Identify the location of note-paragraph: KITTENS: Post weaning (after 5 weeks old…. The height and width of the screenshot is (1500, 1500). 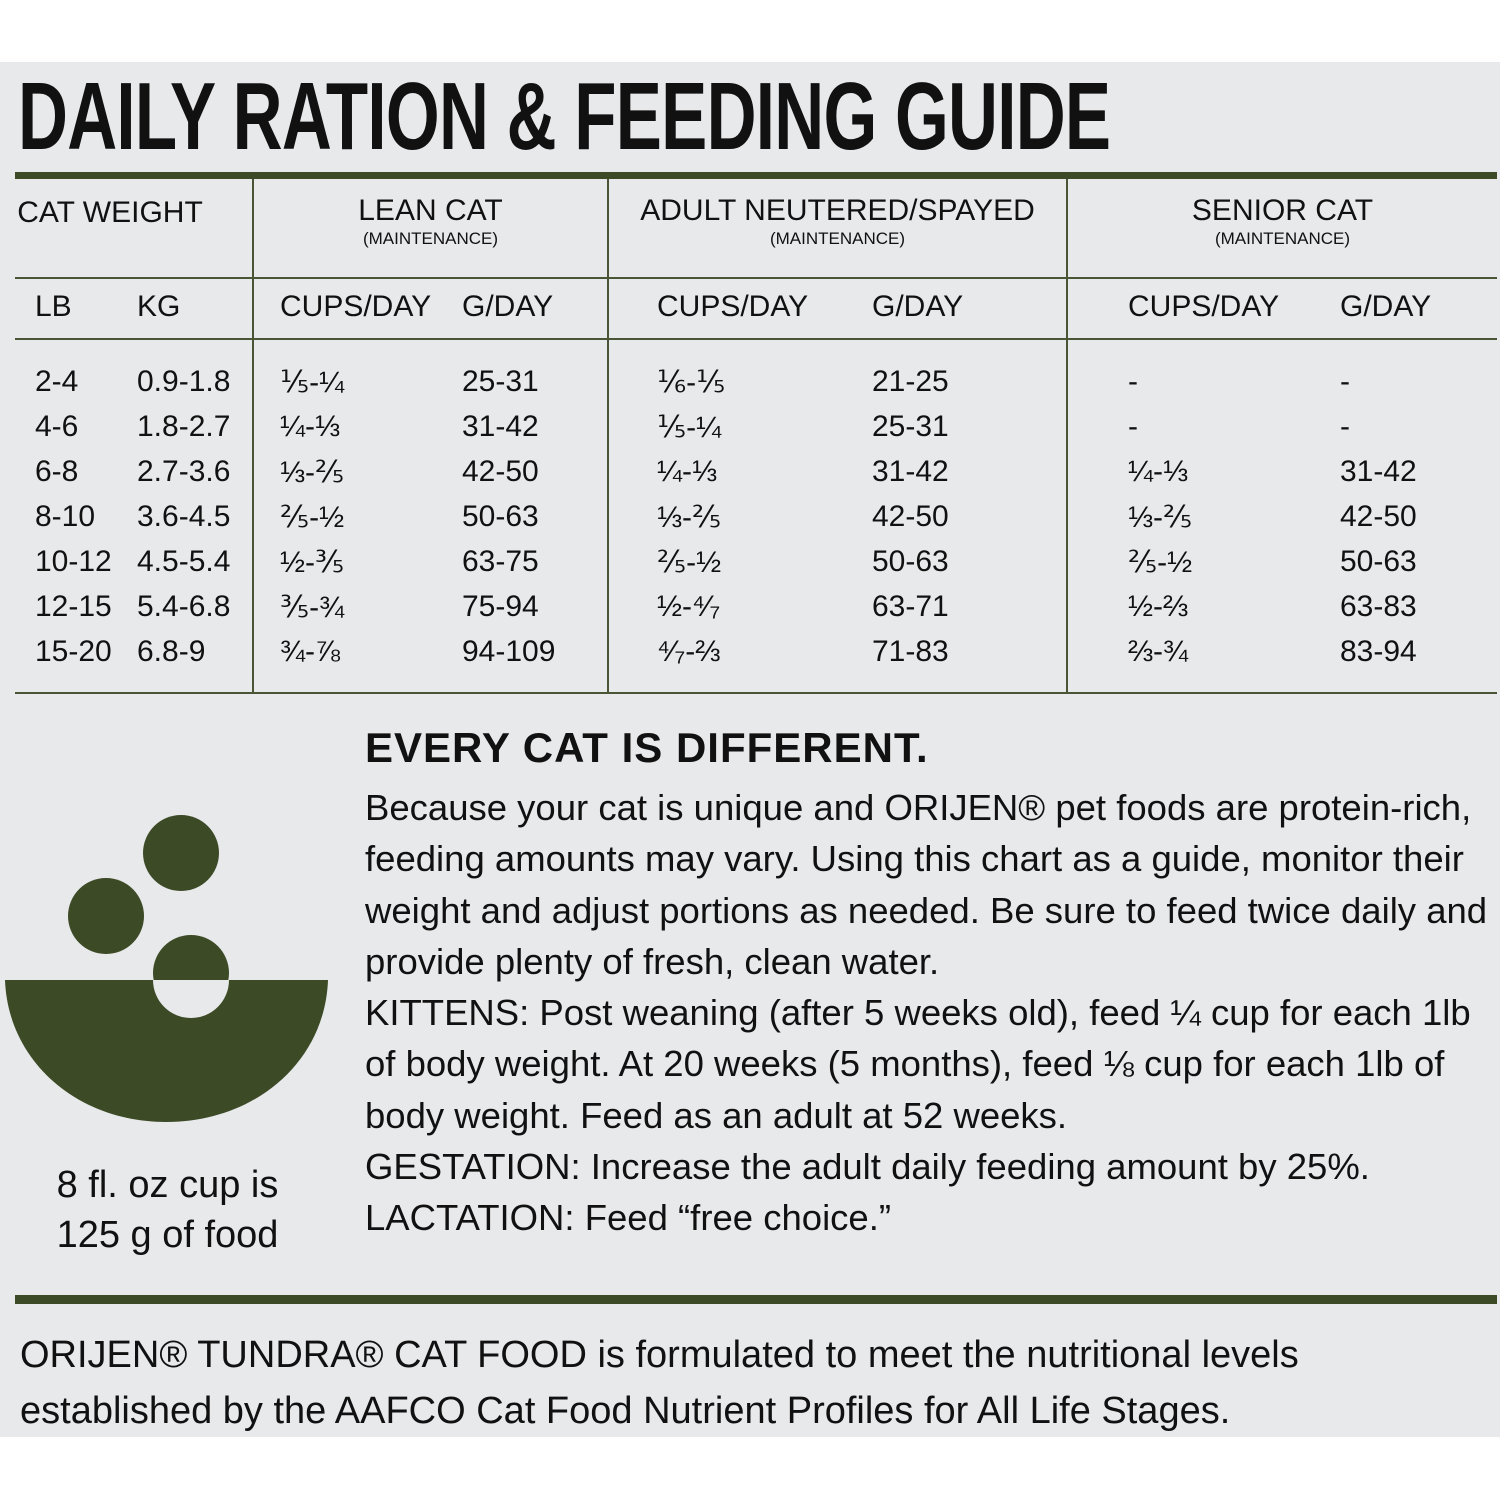
(918, 1064).